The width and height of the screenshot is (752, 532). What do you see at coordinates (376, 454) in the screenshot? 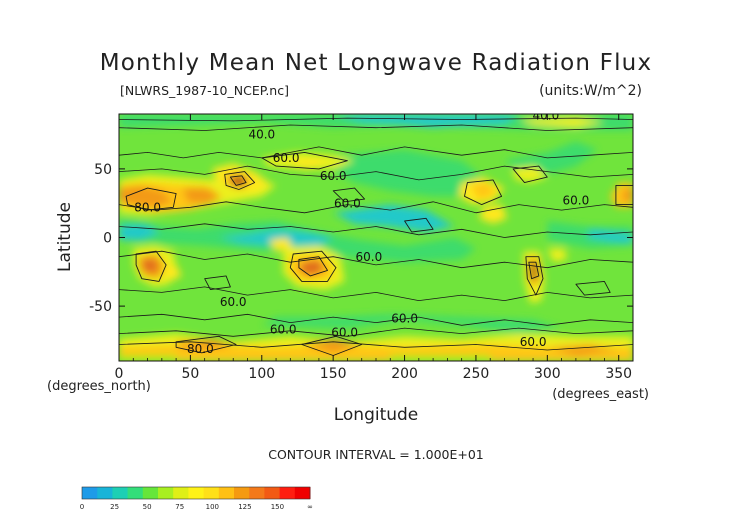
I see `contour-interval-label: CONTOUR INTERVAL = 1.000E+01` at bounding box center [376, 454].